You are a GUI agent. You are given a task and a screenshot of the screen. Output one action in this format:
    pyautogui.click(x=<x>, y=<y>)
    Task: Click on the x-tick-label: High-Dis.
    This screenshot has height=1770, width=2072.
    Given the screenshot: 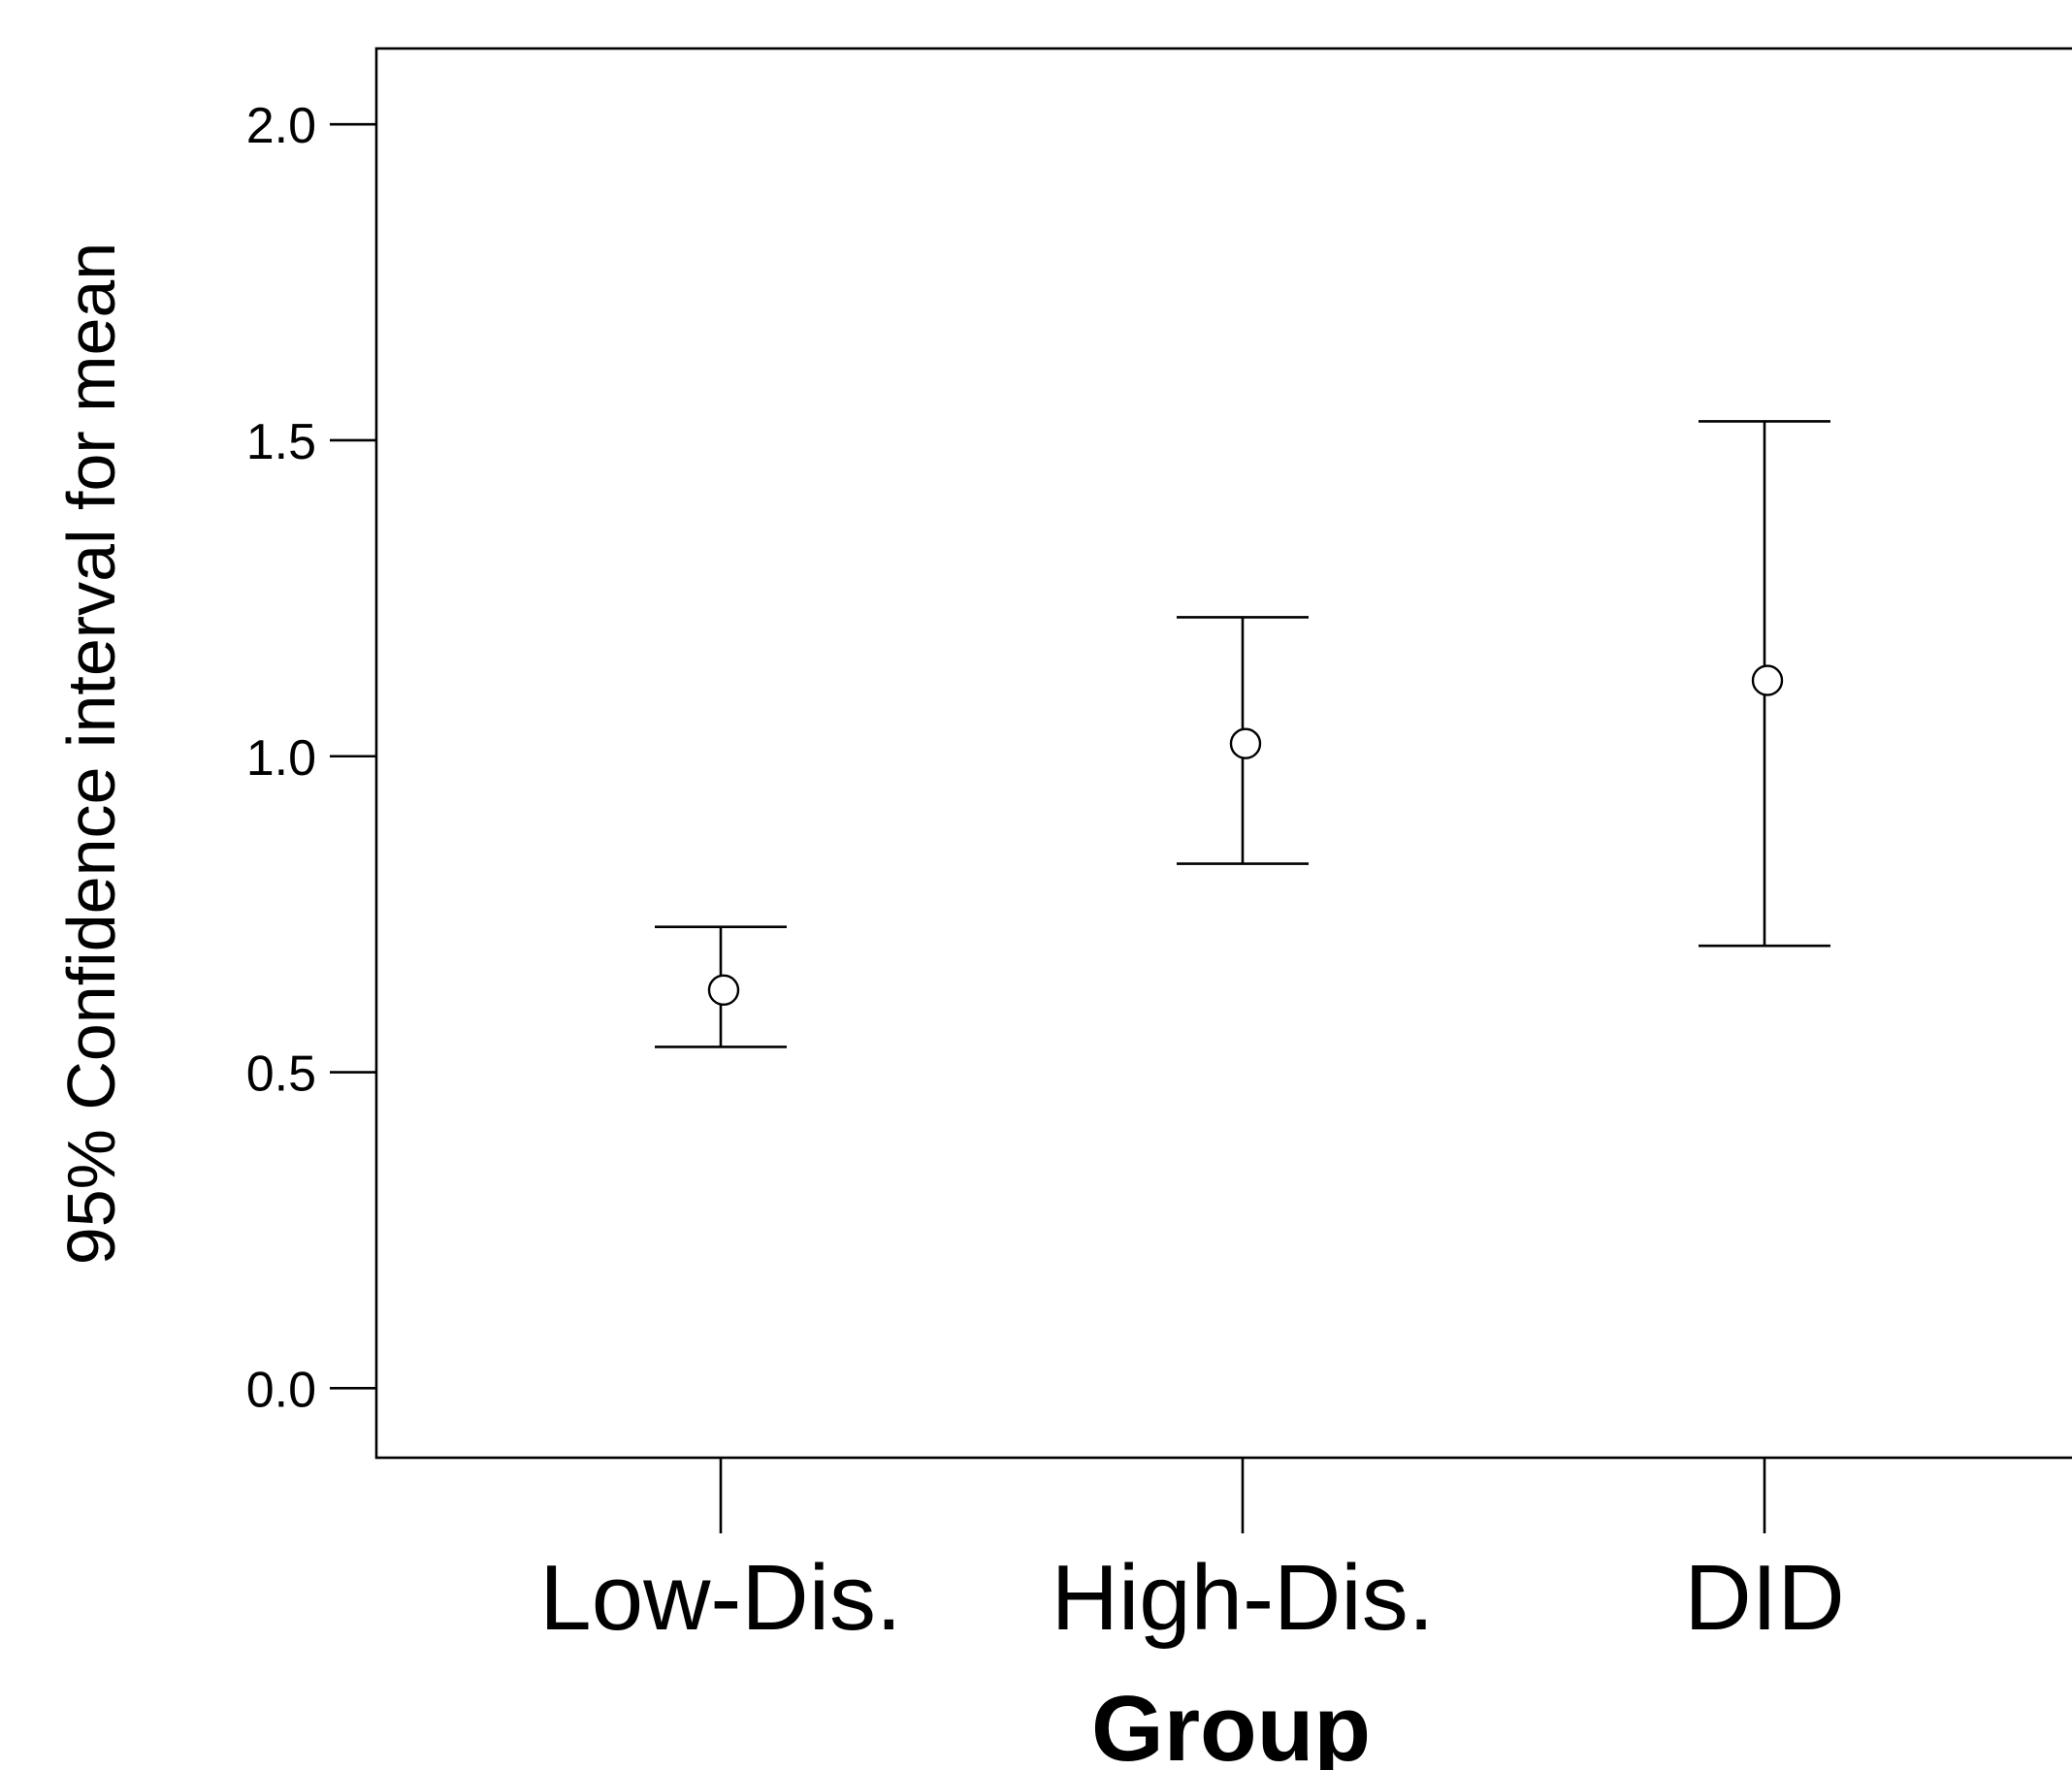 What is the action you would take?
    pyautogui.click(x=1243, y=1598)
    